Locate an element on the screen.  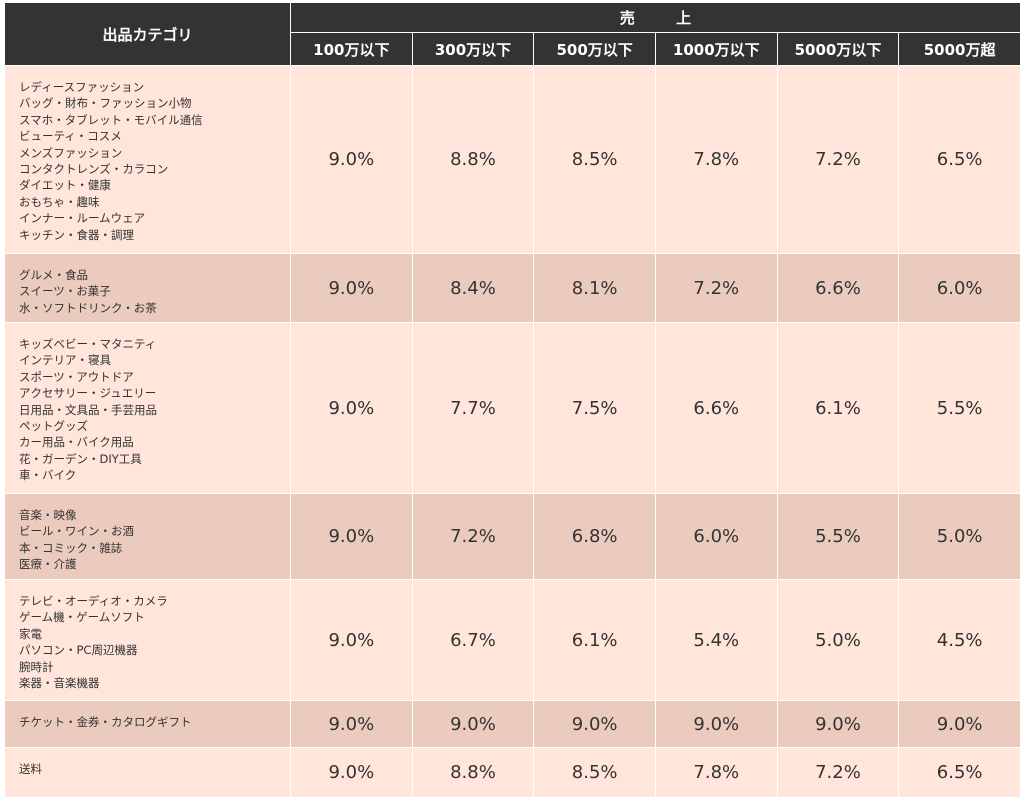
category-name: 楽器・音楽機器 is located at coordinates (59, 683).